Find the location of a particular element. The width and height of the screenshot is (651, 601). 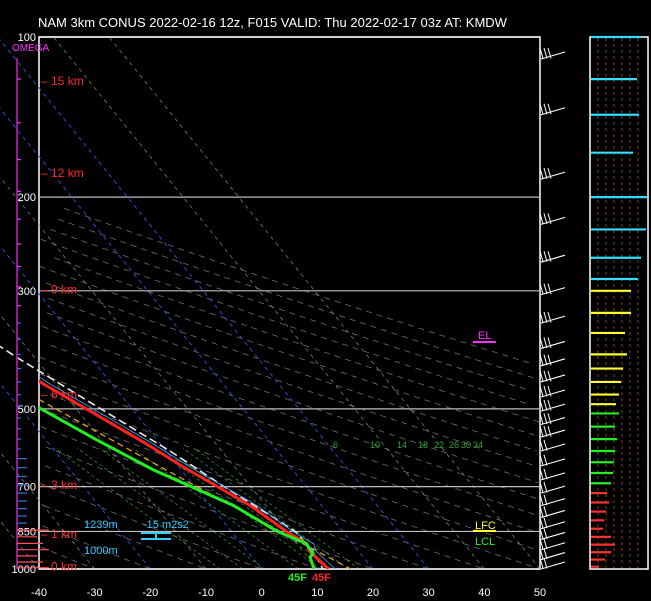

right-wind-profile is located at coordinates (619, 302).